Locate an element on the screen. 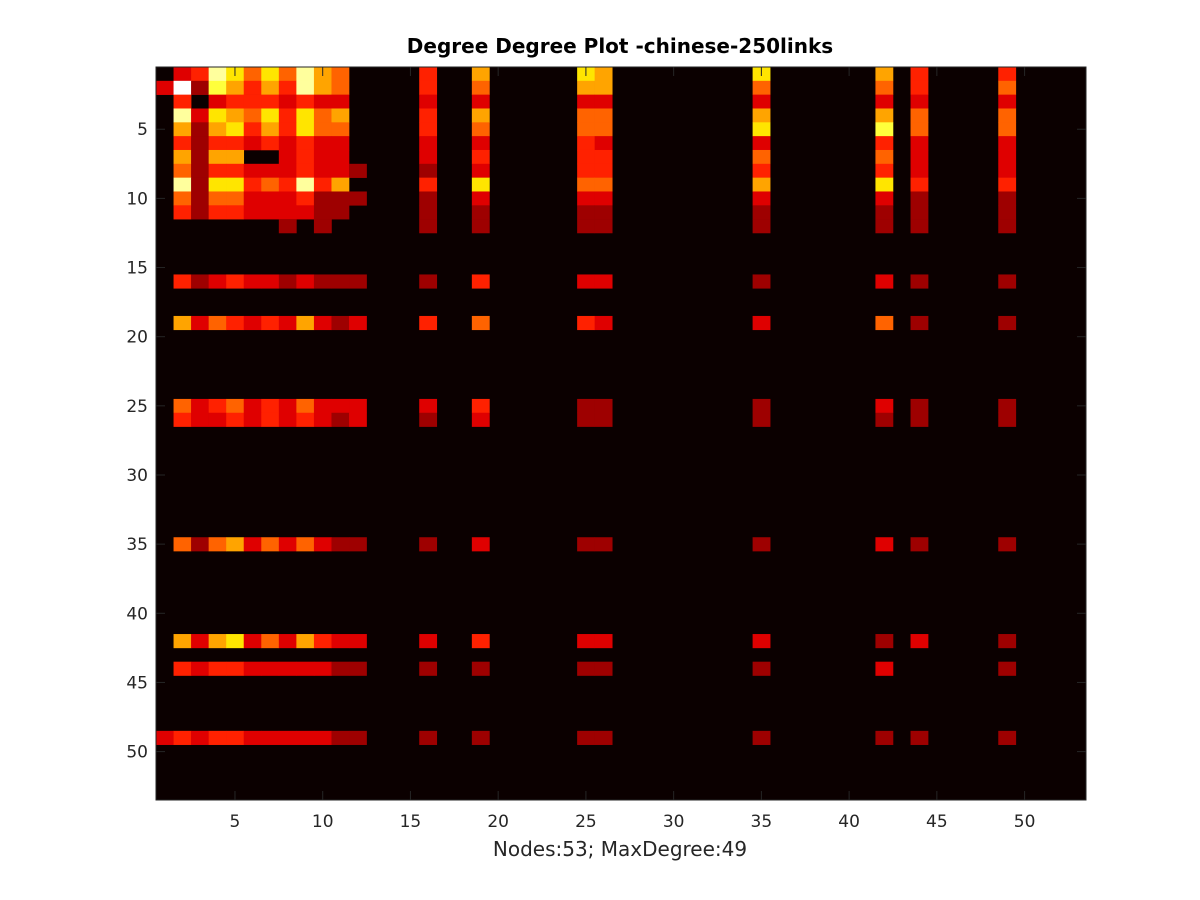 Image resolution: width=1200 pixels, height=900 pixels. x-tick-label: 35 is located at coordinates (762, 822).